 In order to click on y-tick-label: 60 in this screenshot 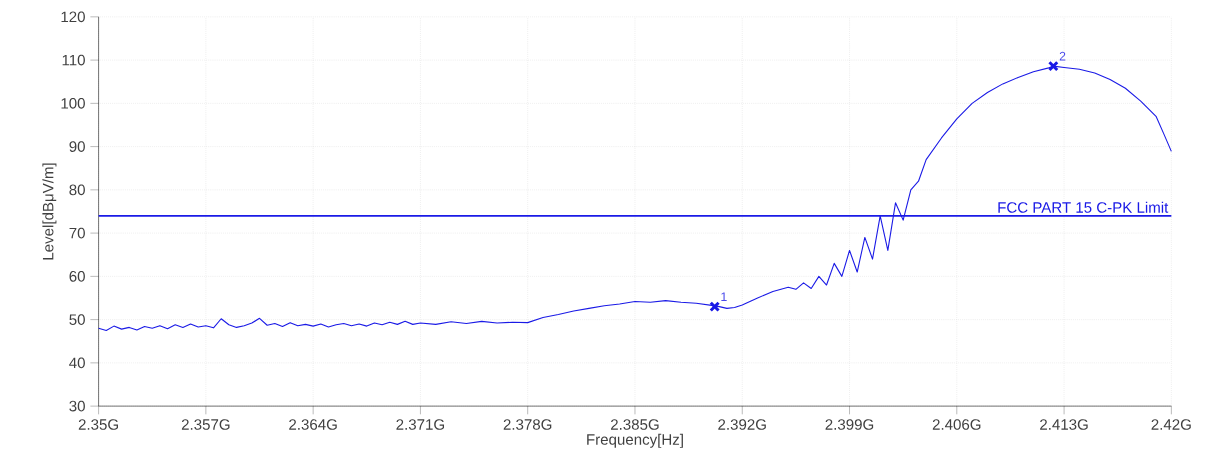, I will do `click(77, 276)`.